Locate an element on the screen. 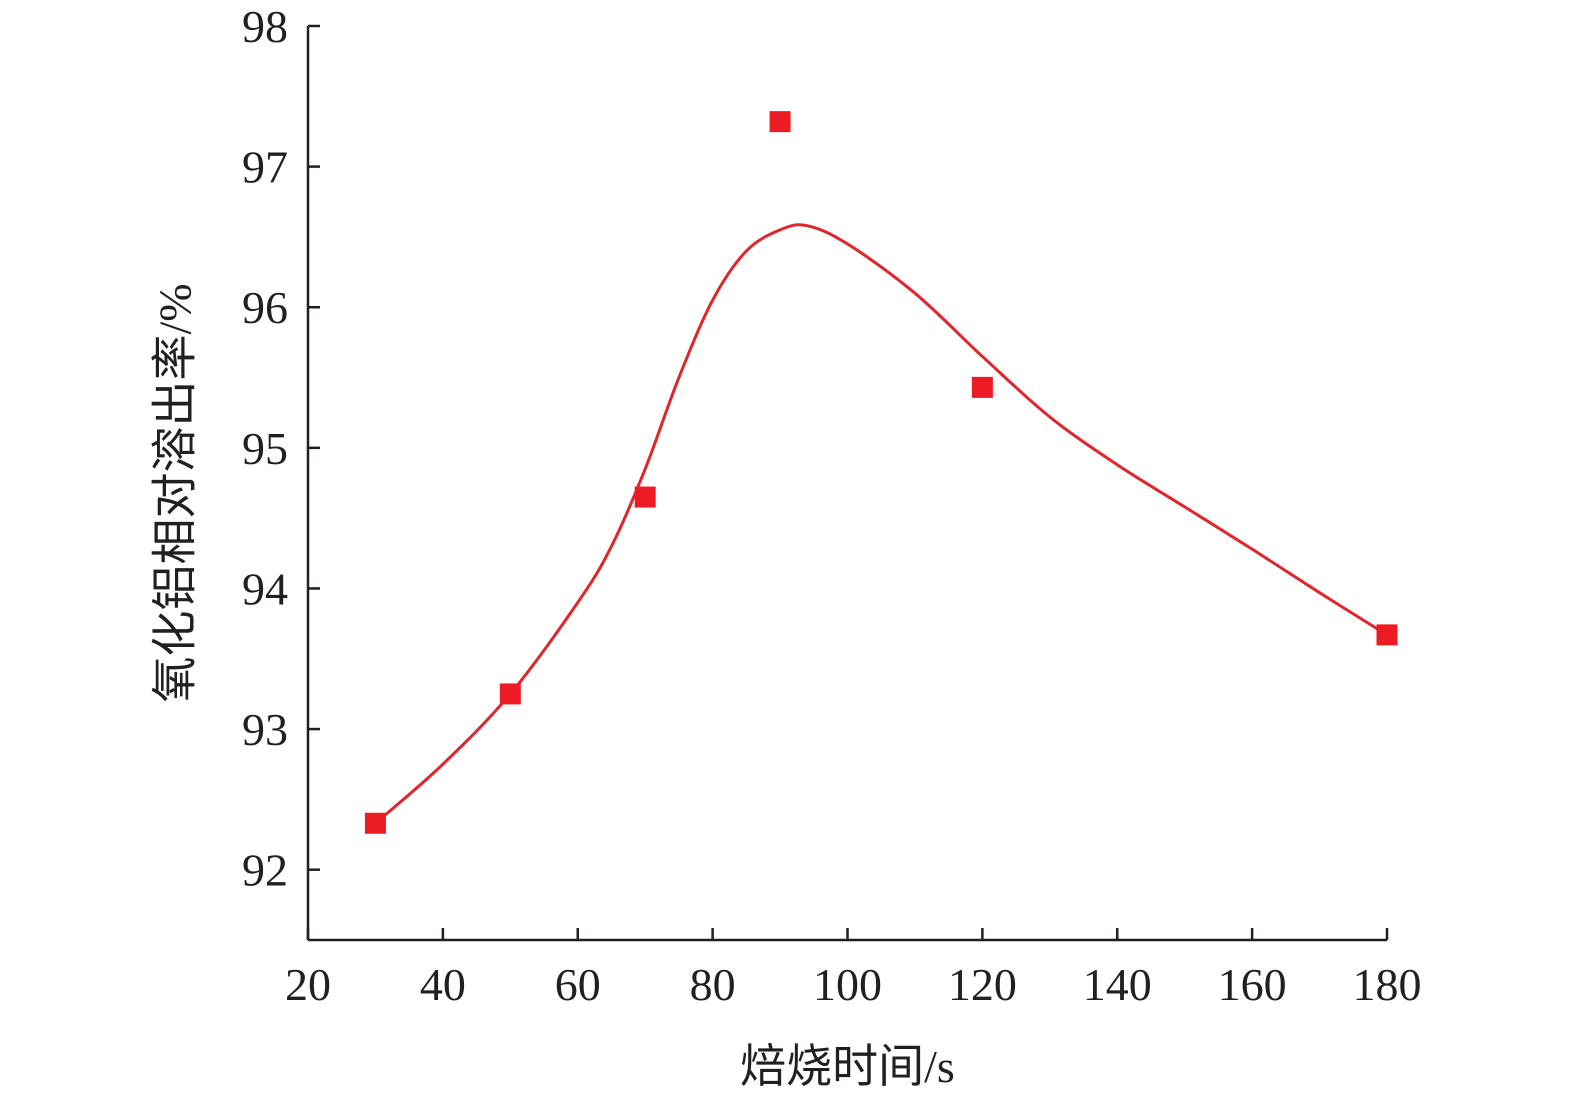 The image size is (1575, 1106). y-tick-label: 94 is located at coordinates (265, 588).